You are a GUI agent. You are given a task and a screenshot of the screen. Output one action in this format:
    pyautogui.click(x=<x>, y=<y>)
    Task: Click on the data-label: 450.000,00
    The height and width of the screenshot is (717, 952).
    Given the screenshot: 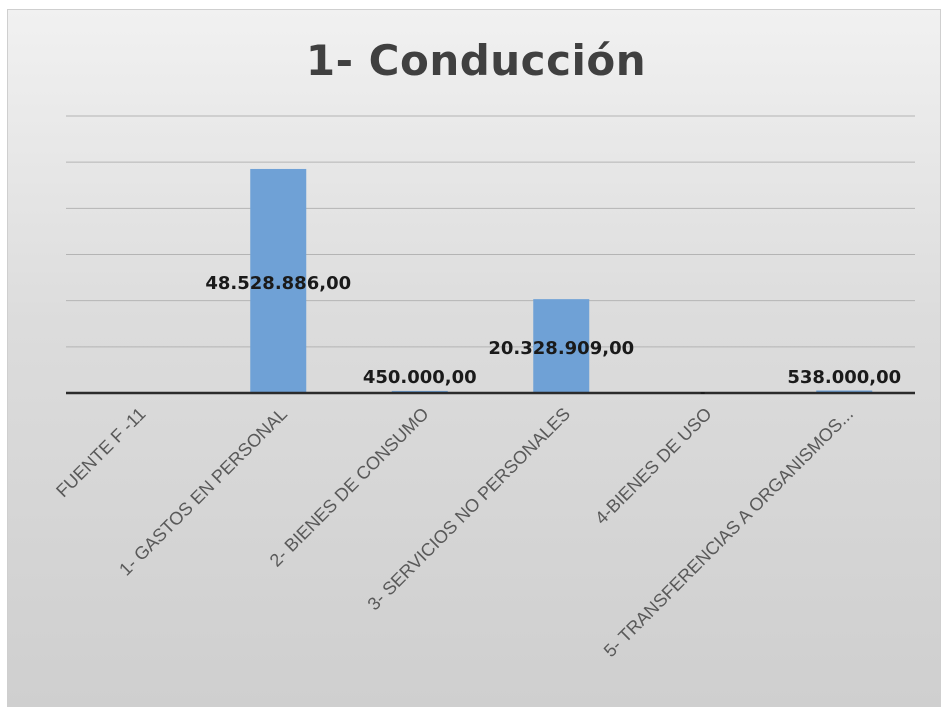 What is the action you would take?
    pyautogui.click(x=420, y=377)
    